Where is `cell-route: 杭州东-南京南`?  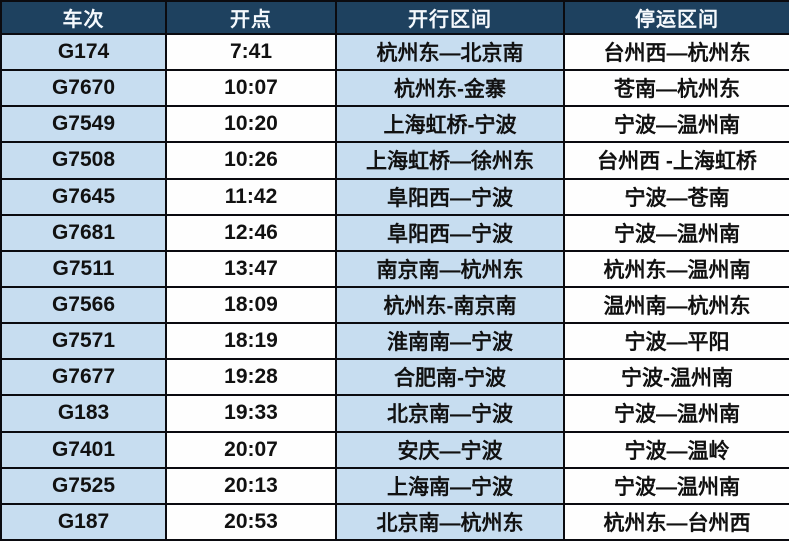
cell-route: 杭州东-南京南 is located at coordinates (450, 305).